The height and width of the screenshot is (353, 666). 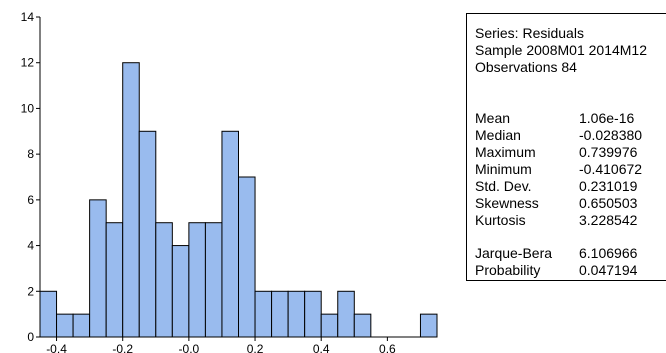 What do you see at coordinates (122, 347) in the screenshot?
I see `x-tick-label: -0.2` at bounding box center [122, 347].